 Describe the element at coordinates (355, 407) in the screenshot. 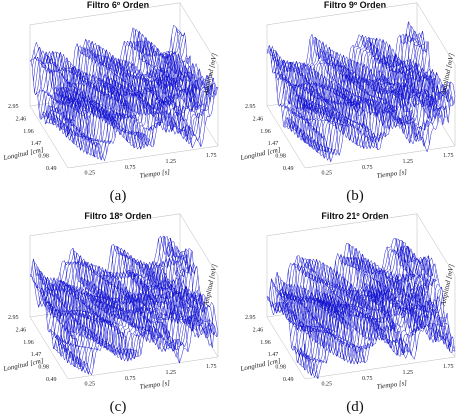

I see `subfigure-caption: (d)` at that location.